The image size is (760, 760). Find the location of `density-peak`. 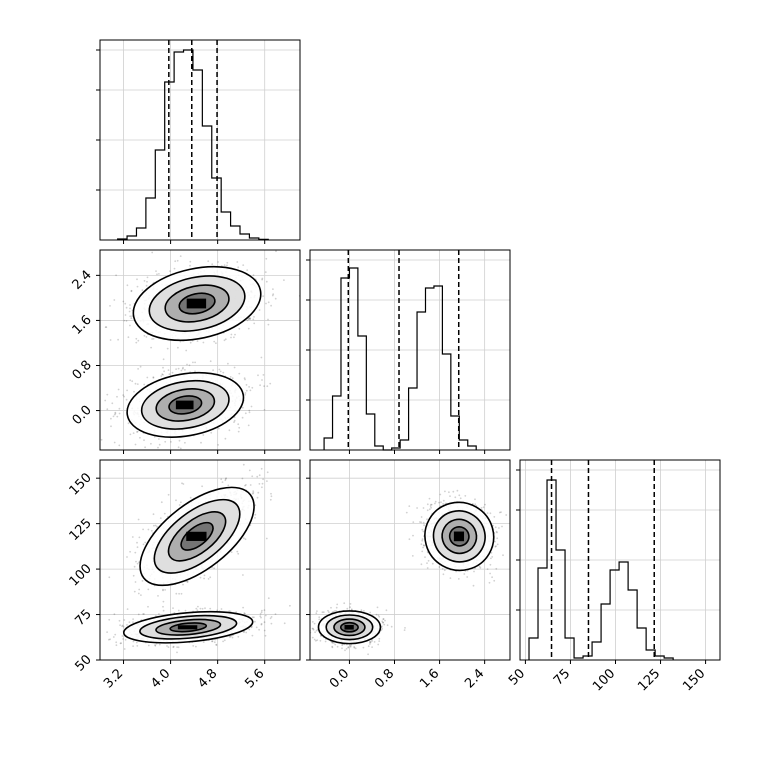

density-peak is located at coordinates (184, 405).